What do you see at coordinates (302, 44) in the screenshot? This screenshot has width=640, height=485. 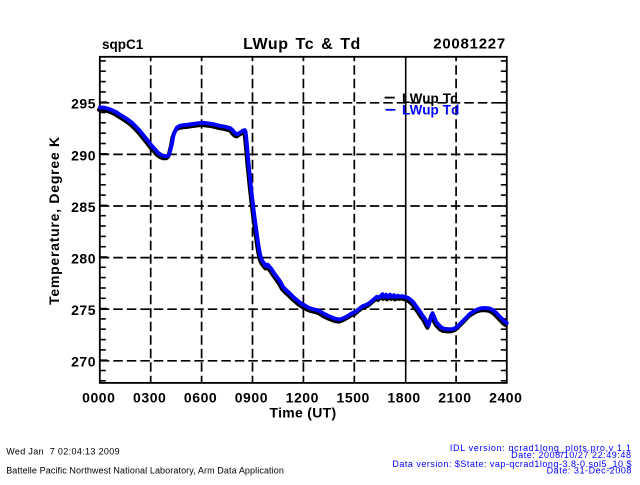 I see `svg-text: LWup Tc & Td` at bounding box center [302, 44].